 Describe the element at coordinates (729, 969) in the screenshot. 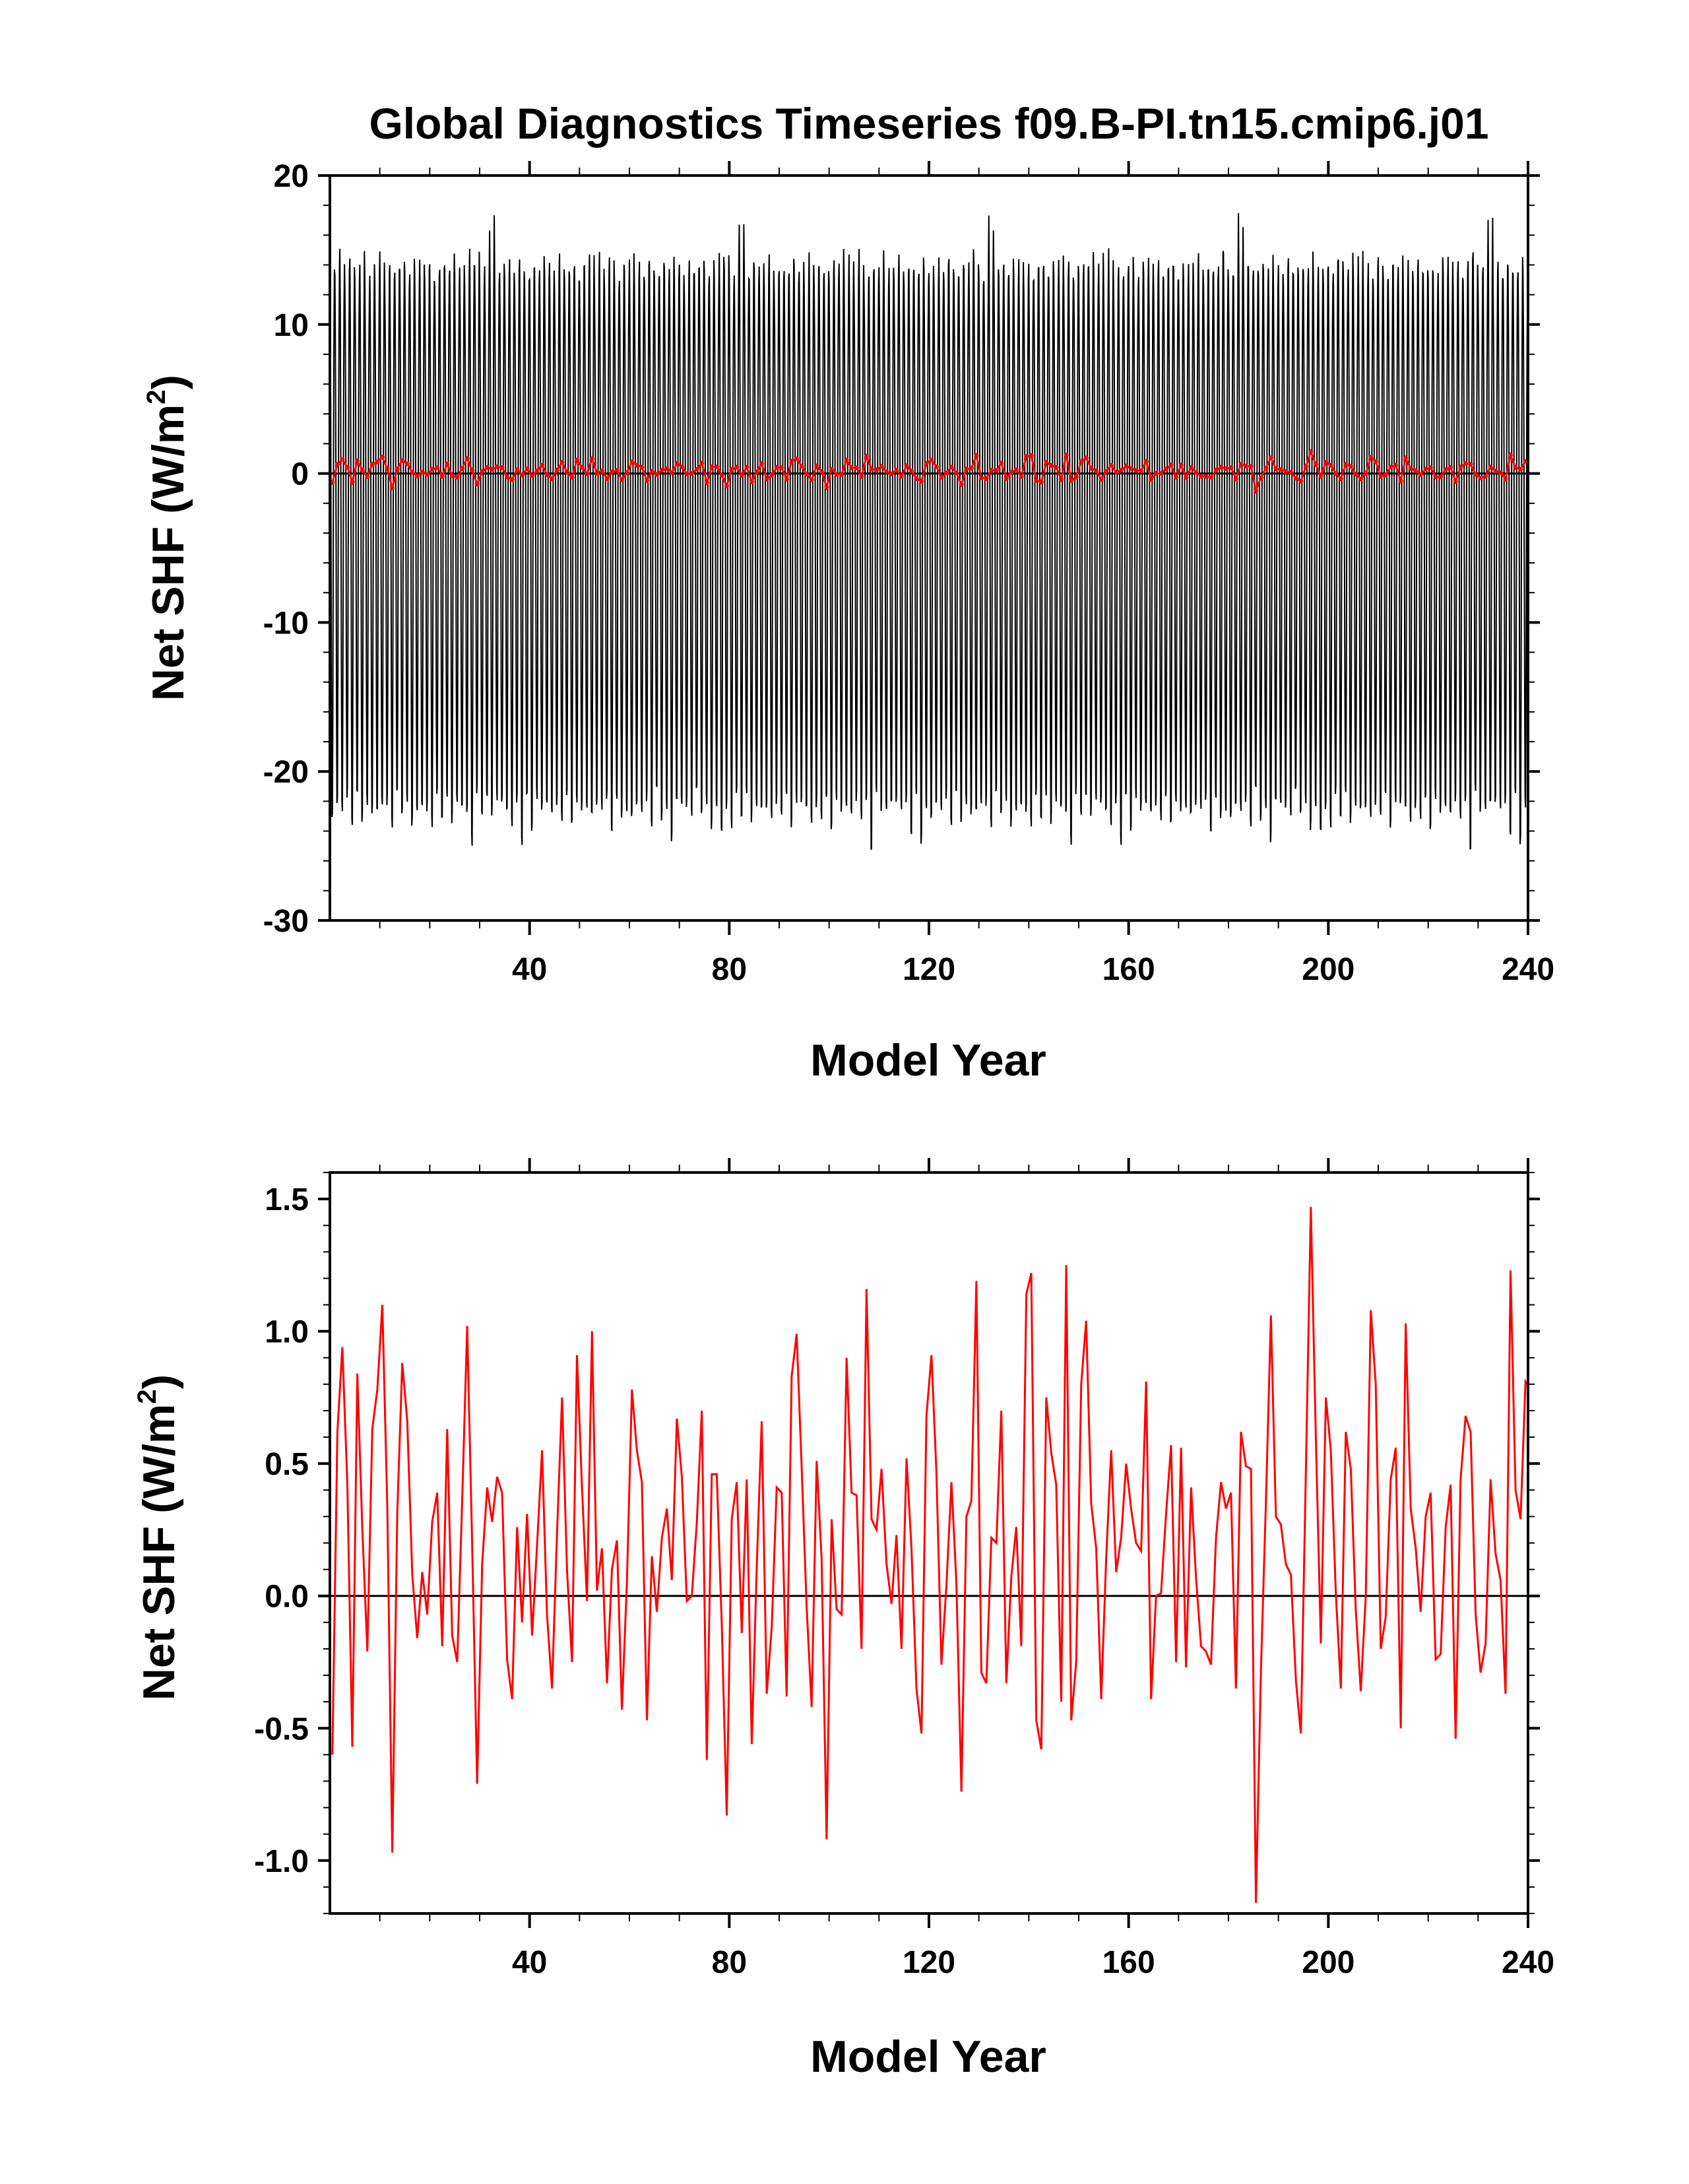

I see `top-x-tick-label: 80` at that location.